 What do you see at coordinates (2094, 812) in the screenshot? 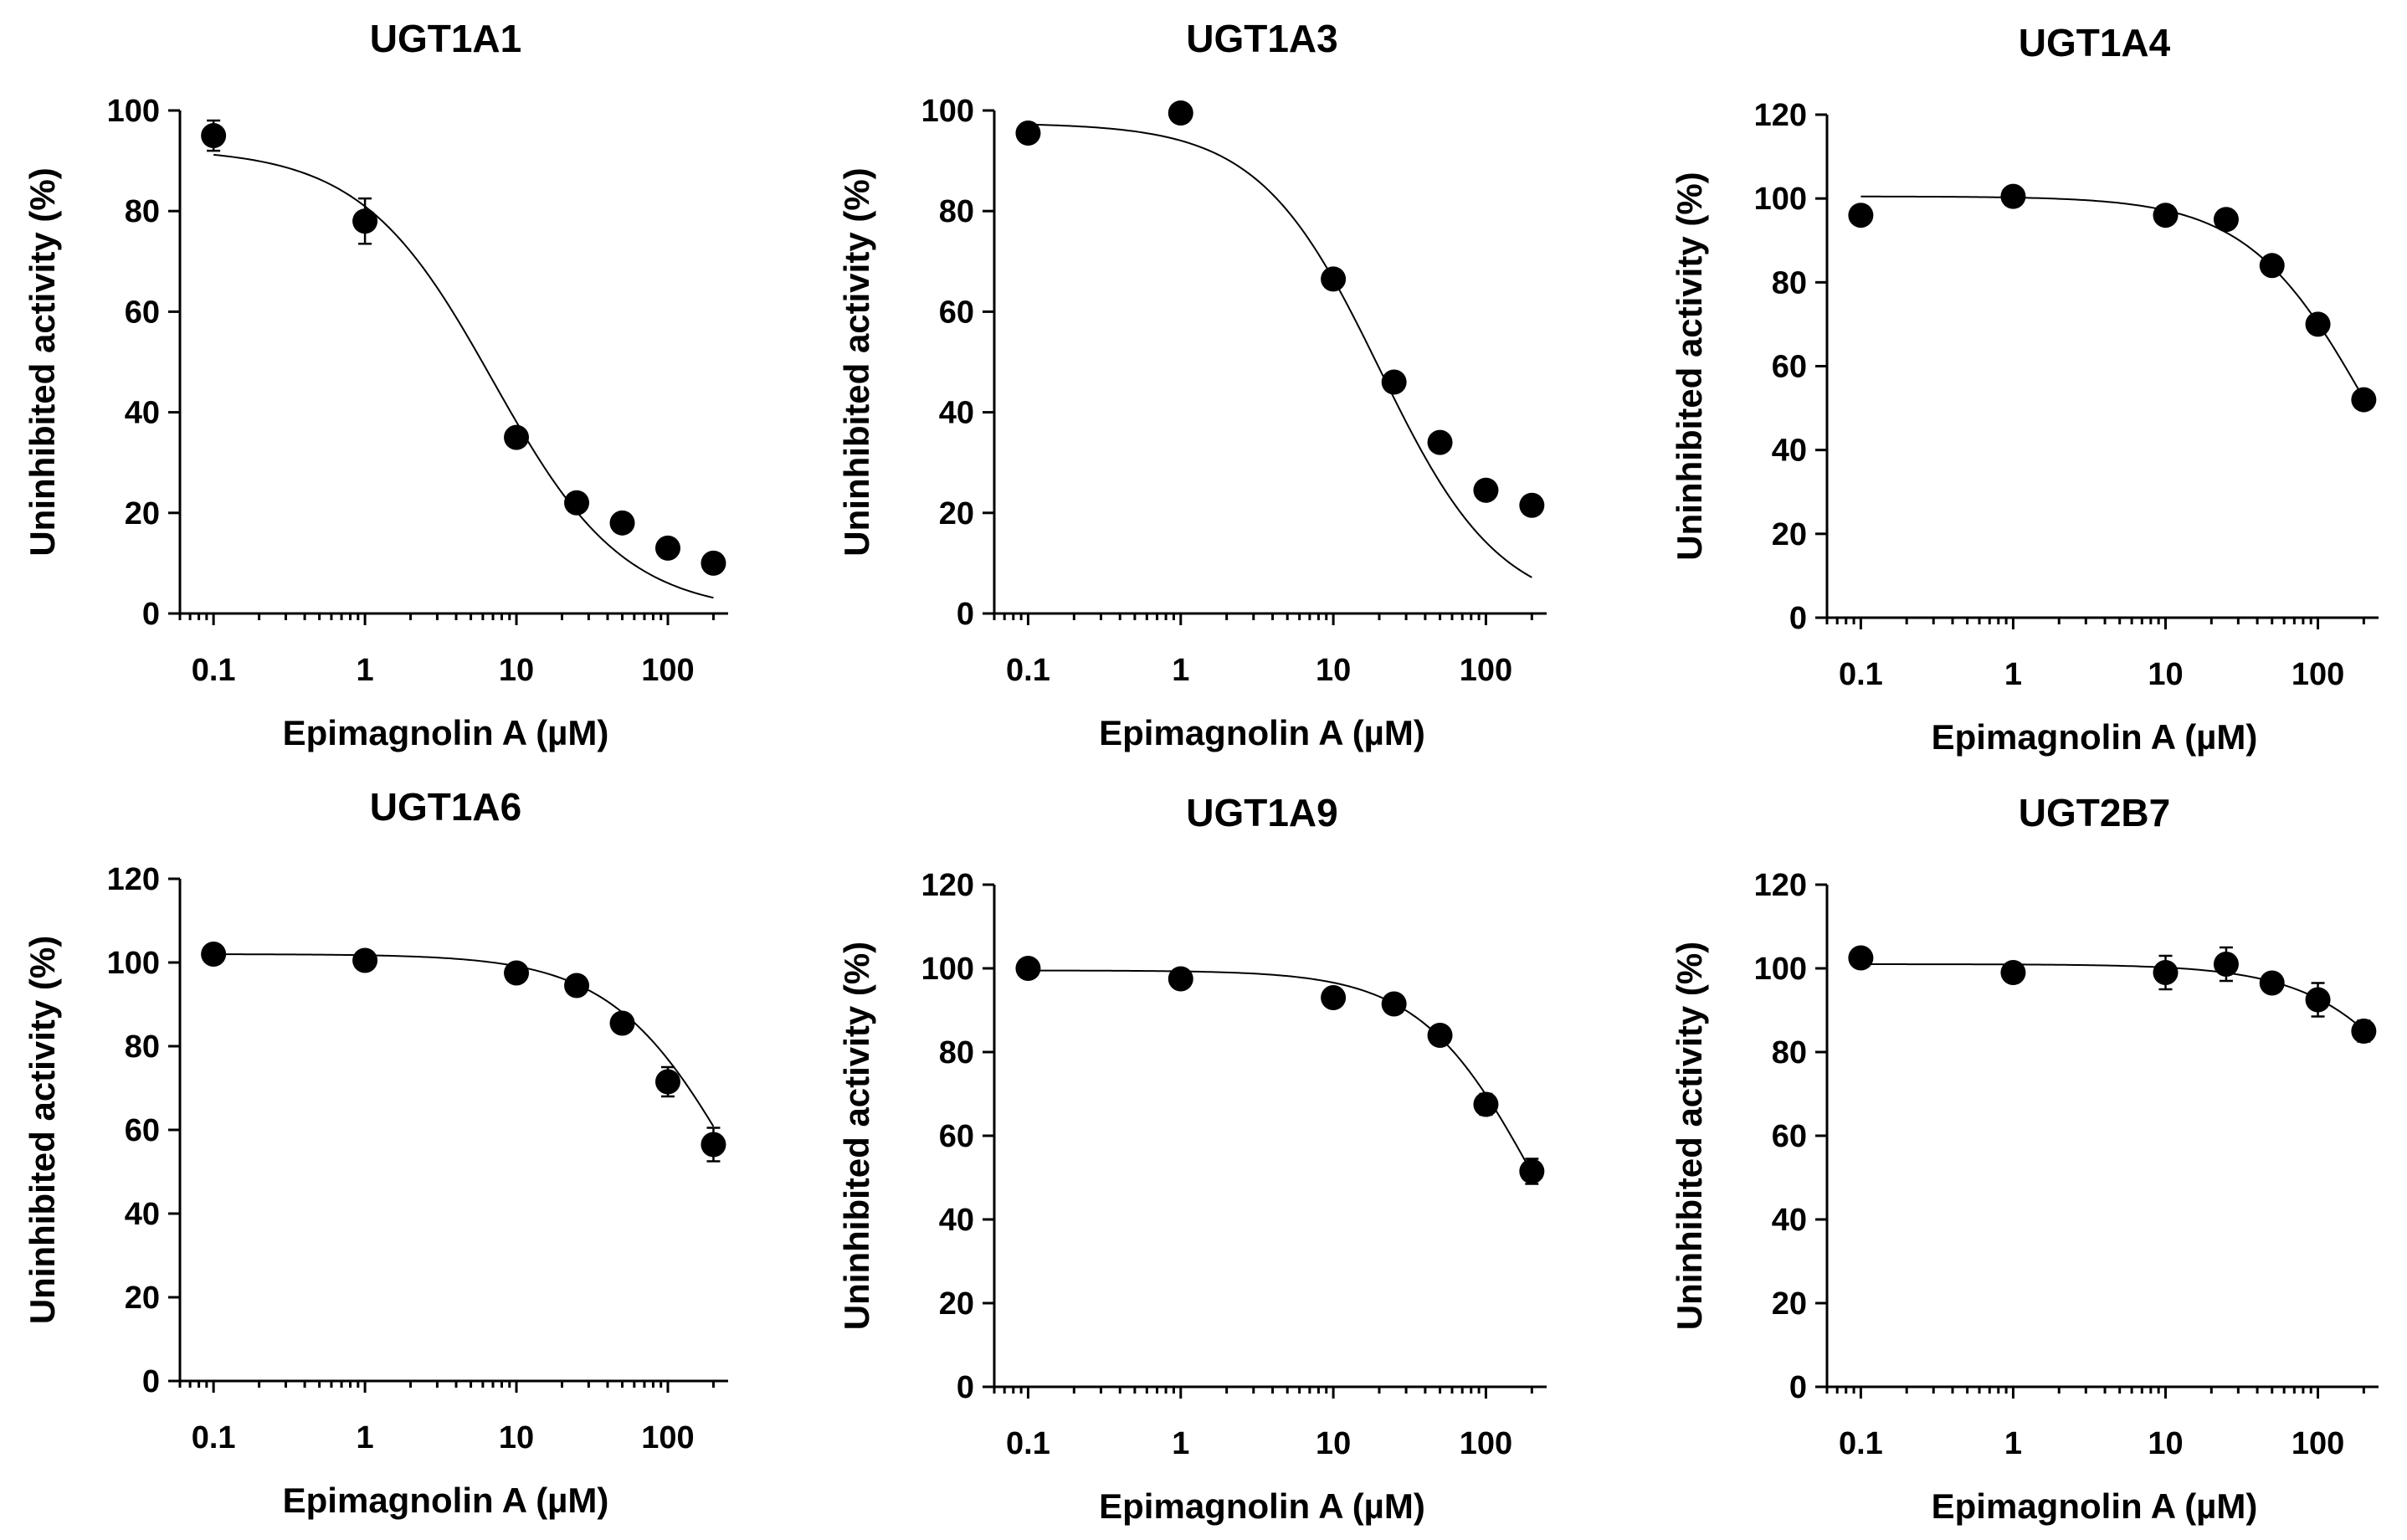
I see `chart-title: UGT2B7` at bounding box center [2094, 812].